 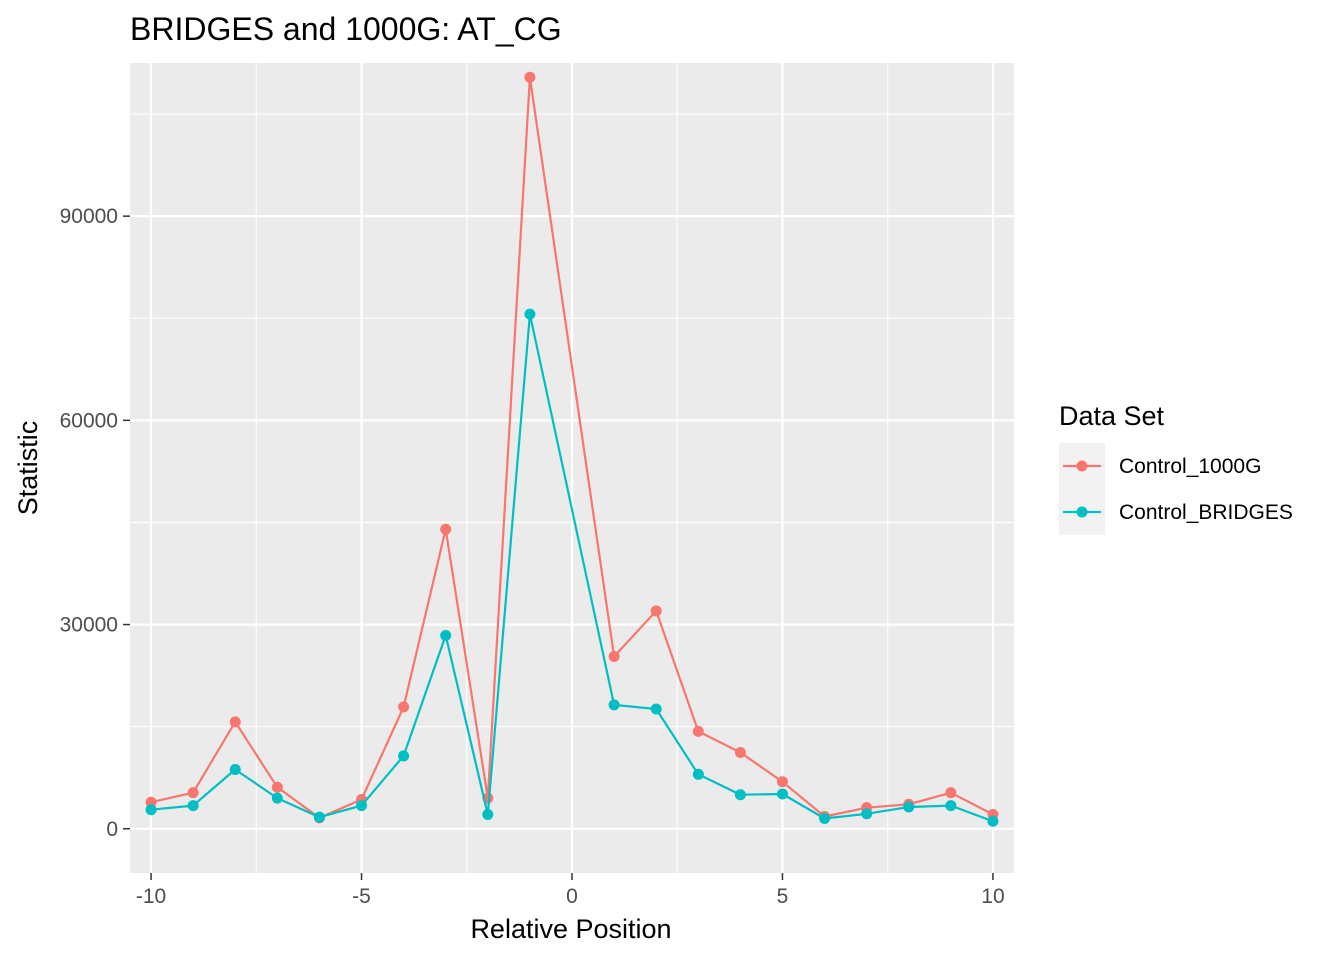 I want to click on legend-item: Control_BRIDGES, so click(x=1176, y=512).